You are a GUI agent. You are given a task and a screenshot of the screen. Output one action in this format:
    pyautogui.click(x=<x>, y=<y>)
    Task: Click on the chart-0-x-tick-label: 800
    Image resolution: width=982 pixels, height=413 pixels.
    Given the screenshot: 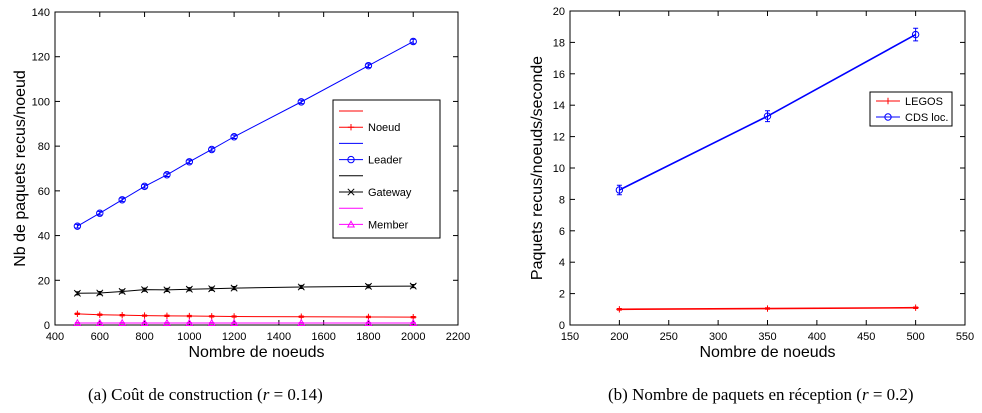 What is the action you would take?
    pyautogui.click(x=144, y=337)
    